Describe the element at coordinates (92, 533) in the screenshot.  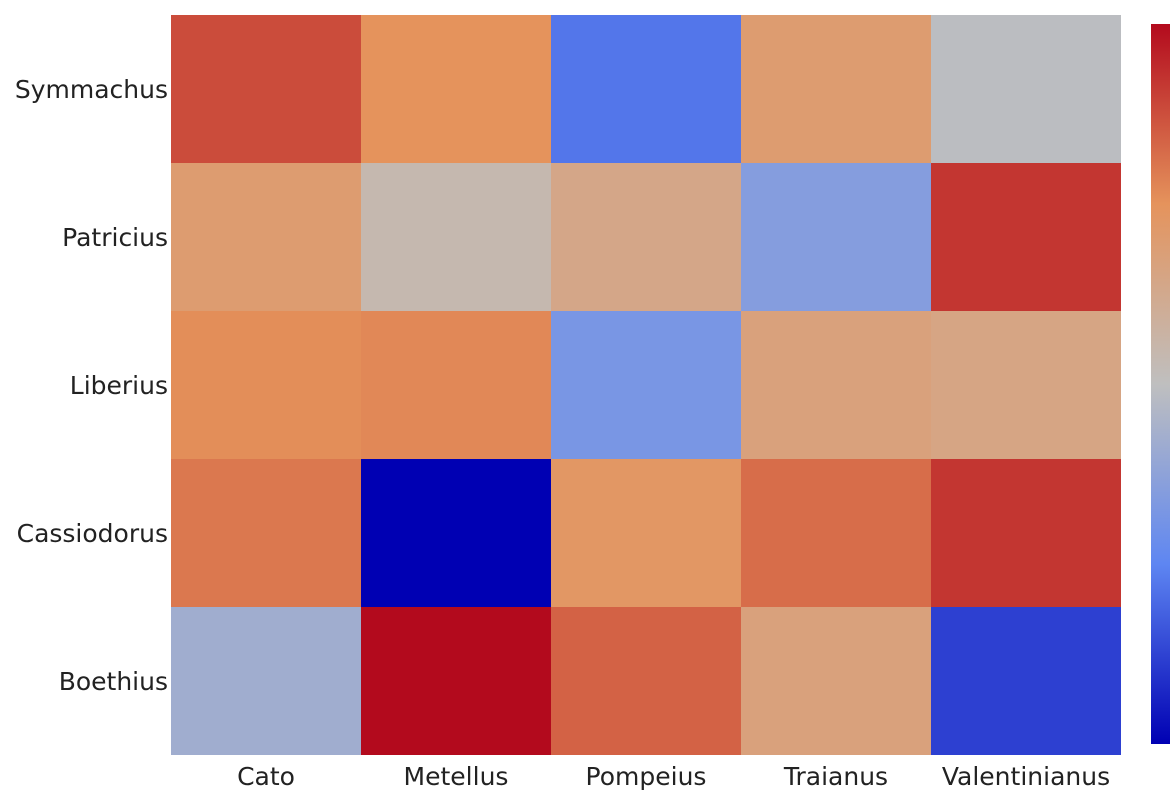
I see `y-tick-label: Cassiodorus` at that location.